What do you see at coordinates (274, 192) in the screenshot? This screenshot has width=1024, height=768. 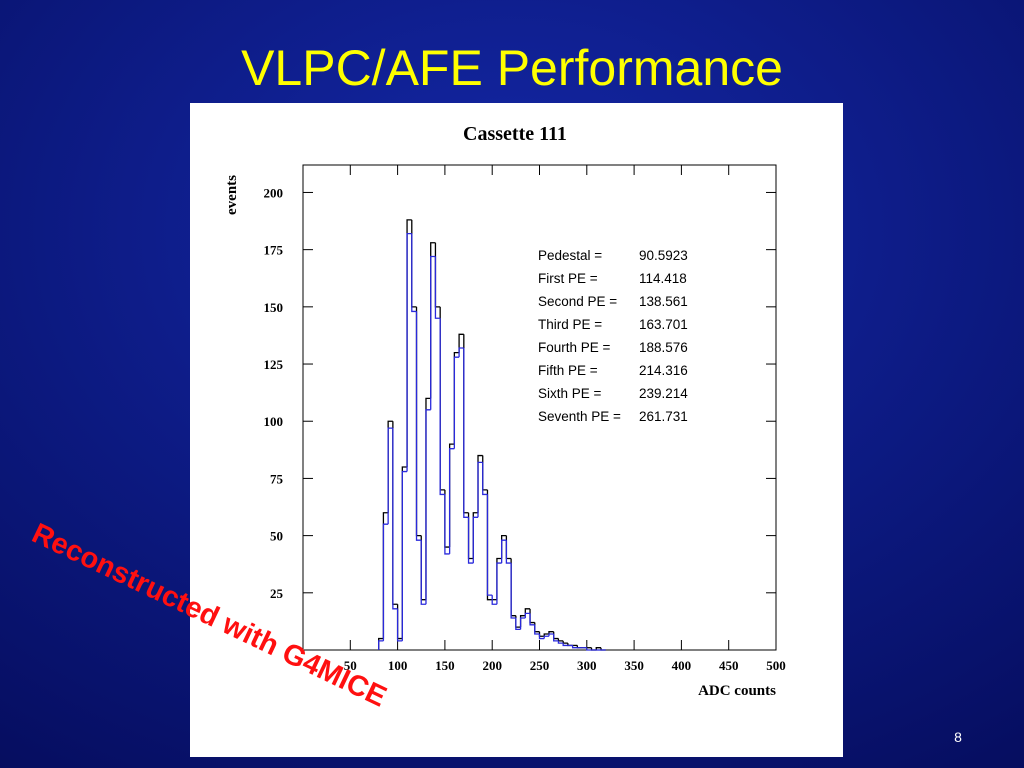 I see `y-tick-label: 200` at bounding box center [274, 192].